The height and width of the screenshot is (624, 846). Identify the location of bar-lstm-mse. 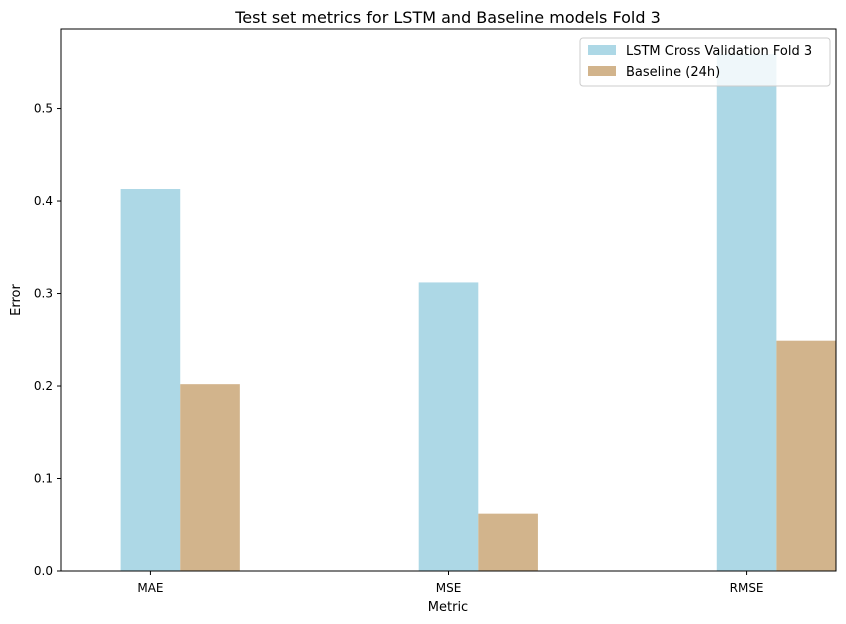
(448, 426).